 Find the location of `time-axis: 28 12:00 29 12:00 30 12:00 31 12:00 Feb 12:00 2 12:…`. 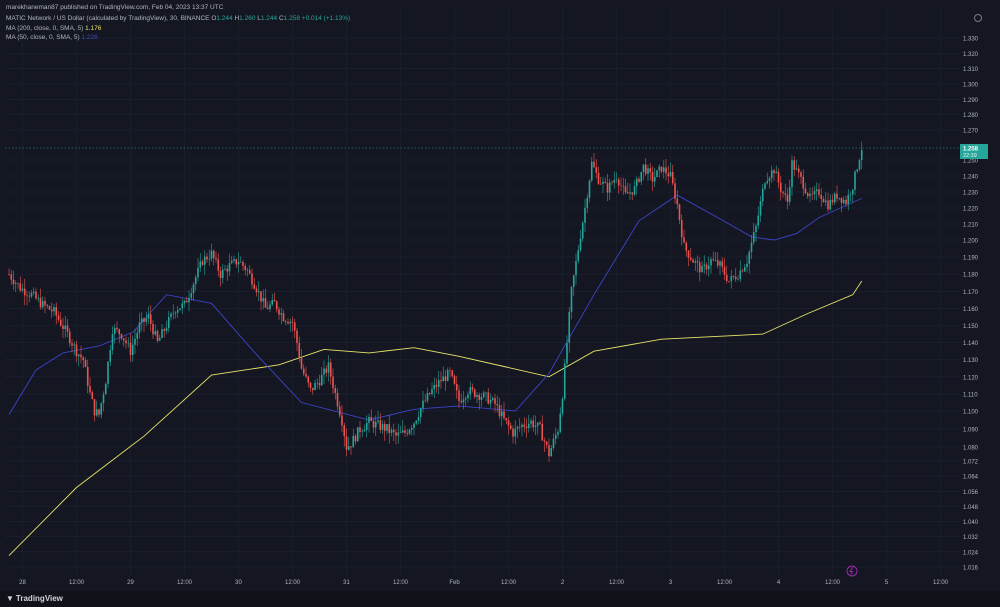

time-axis: 28 12:00 29 12:00 30 12:00 31 12:00 Feb 12:00 2 12:… is located at coordinates (484, 583).